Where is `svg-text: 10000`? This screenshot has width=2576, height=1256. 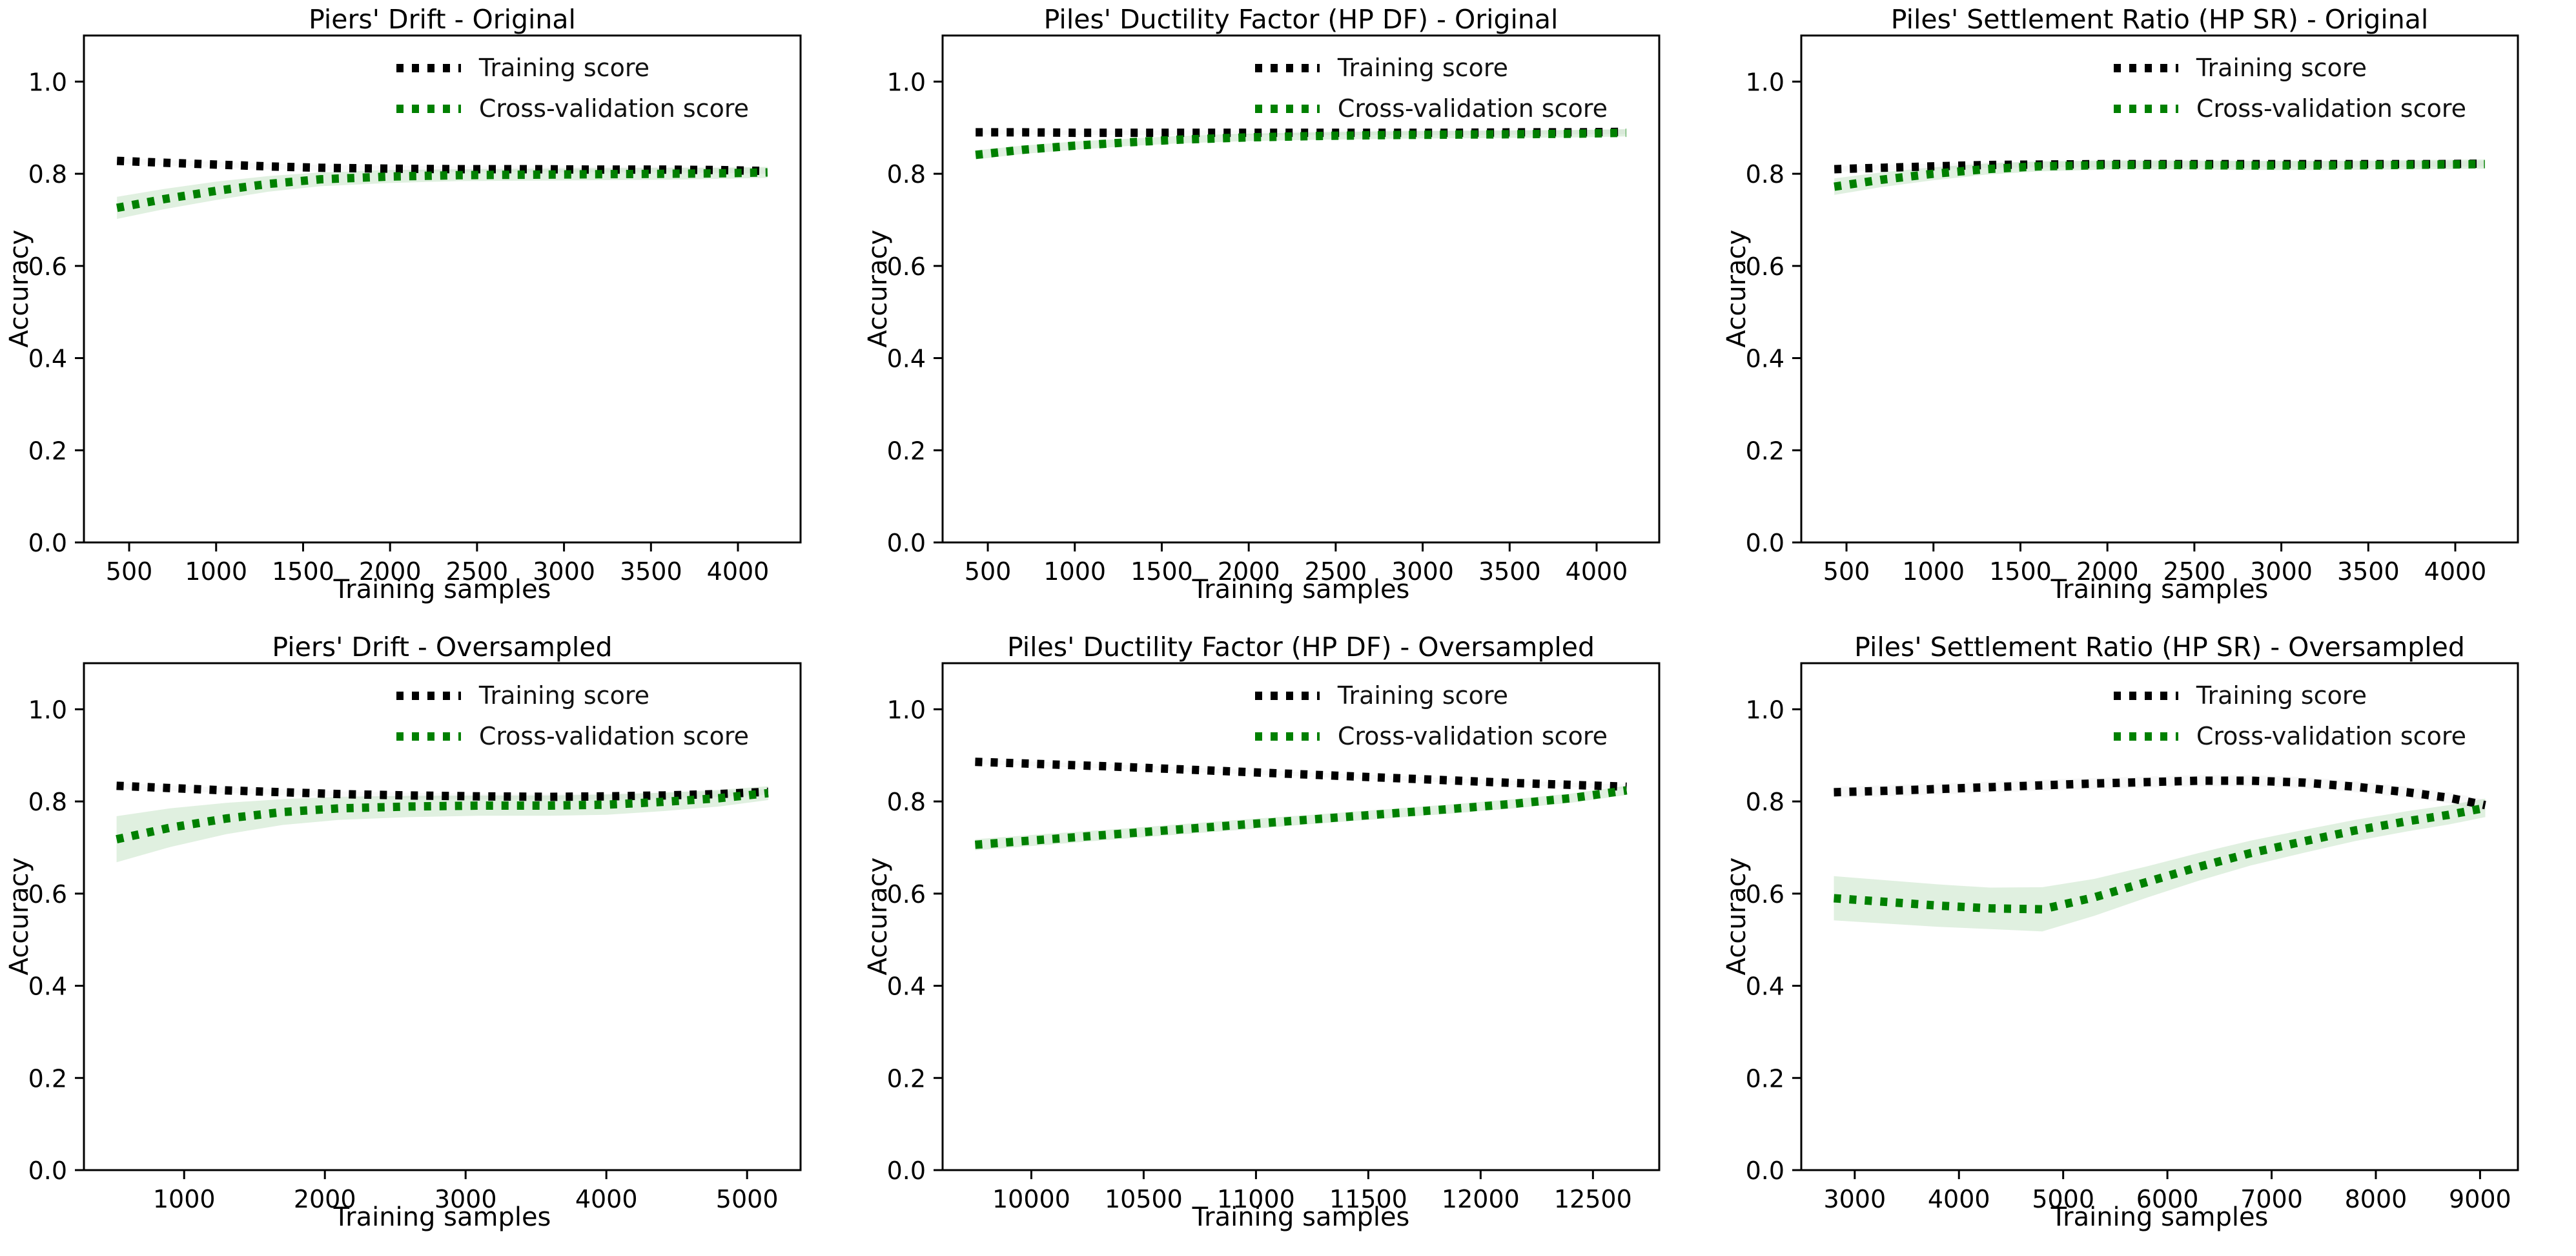
svg-text: 10000 is located at coordinates (1031, 1199).